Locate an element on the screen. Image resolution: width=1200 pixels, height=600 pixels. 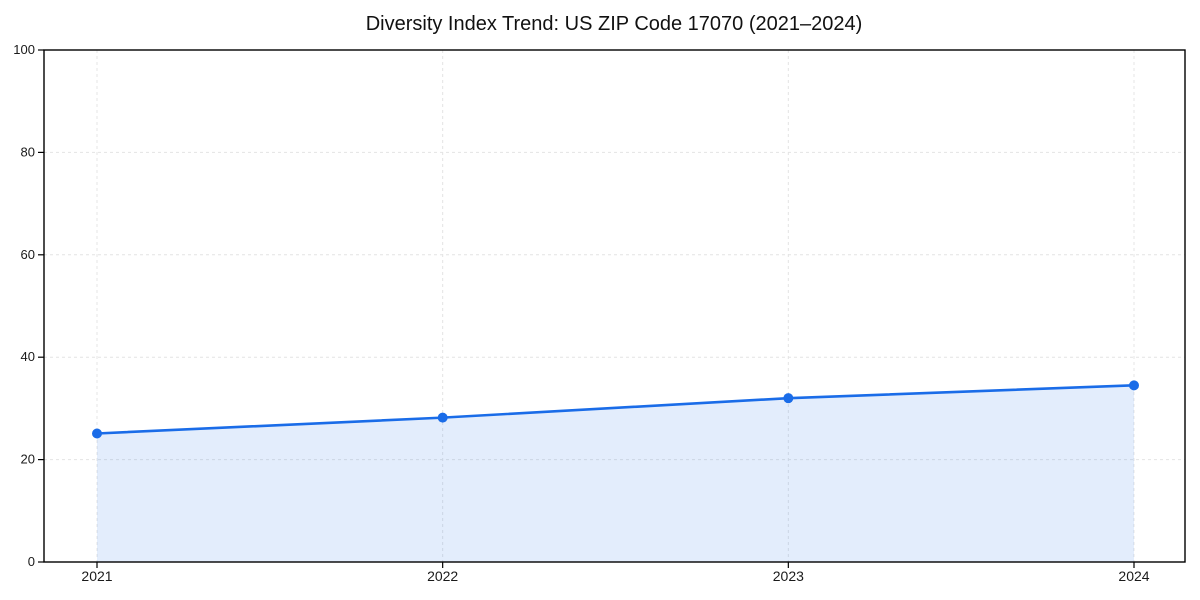
y-tick-label: 20 is located at coordinates (28, 459).